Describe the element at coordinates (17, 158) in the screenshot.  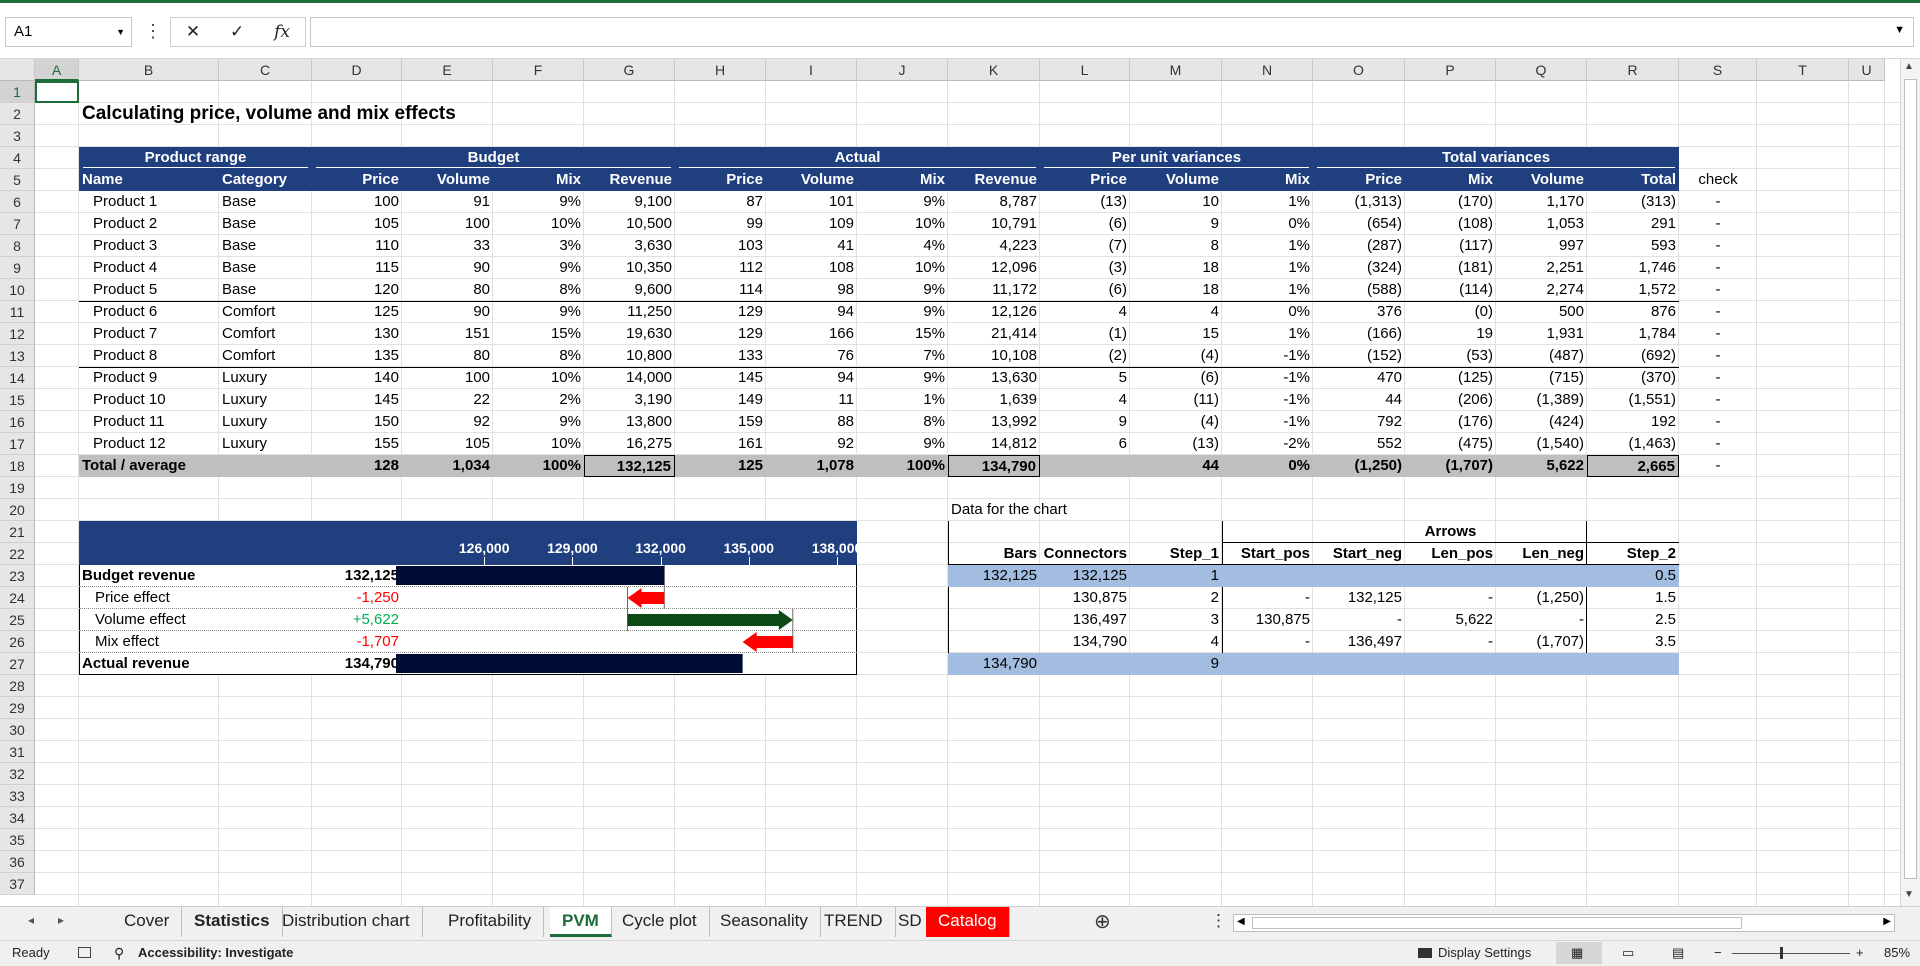
I see `row-header-4: 4` at that location.